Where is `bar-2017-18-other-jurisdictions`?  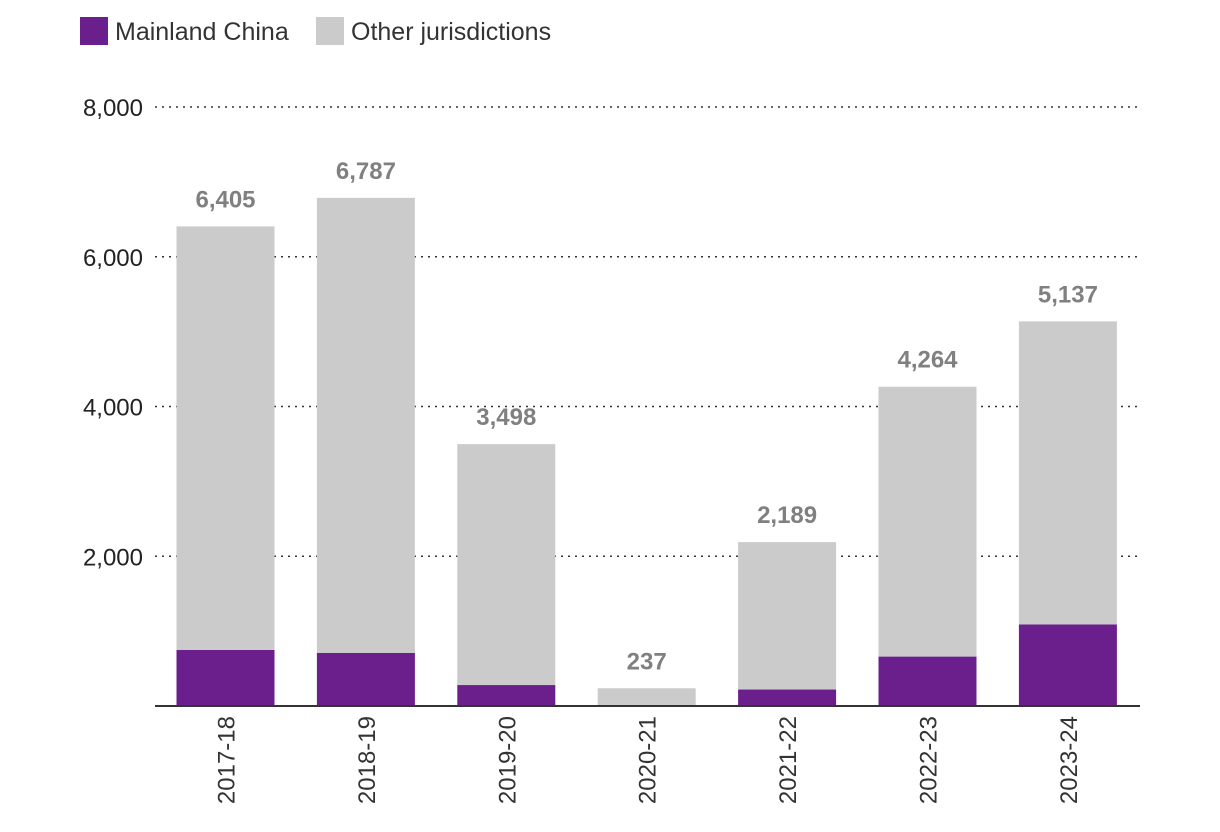
bar-2017-18-other-jurisdictions is located at coordinates (225, 438).